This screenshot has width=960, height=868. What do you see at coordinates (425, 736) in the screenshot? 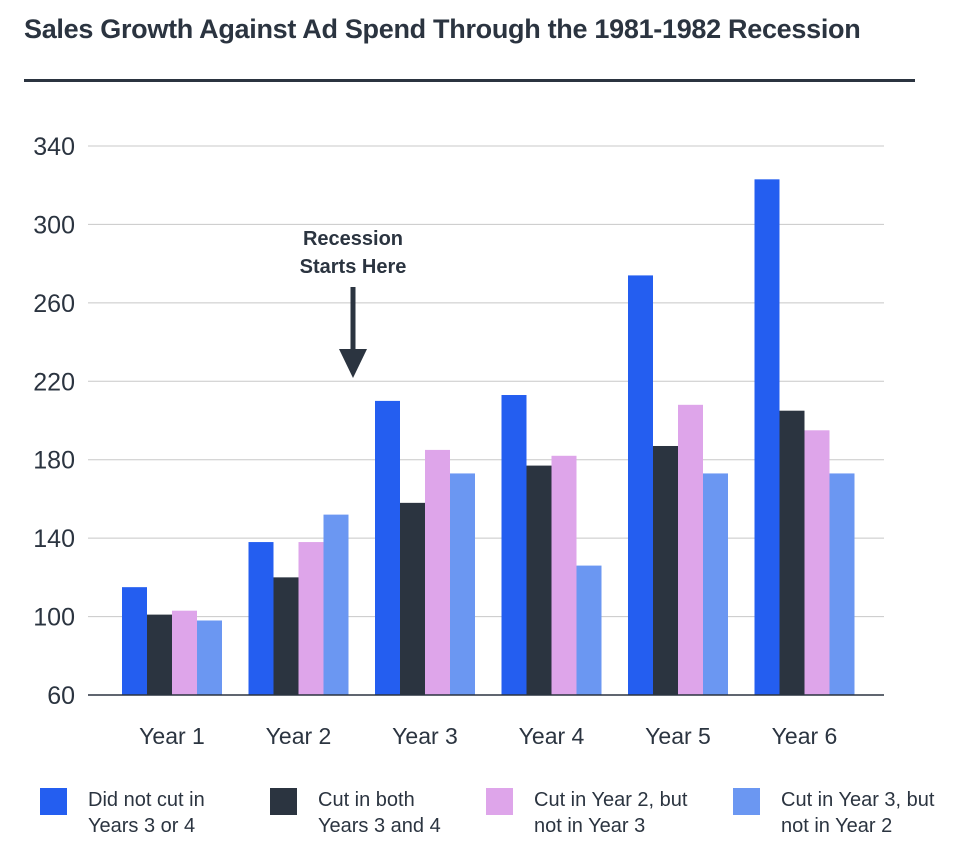
I see `x-tick-label: Year 3` at bounding box center [425, 736].